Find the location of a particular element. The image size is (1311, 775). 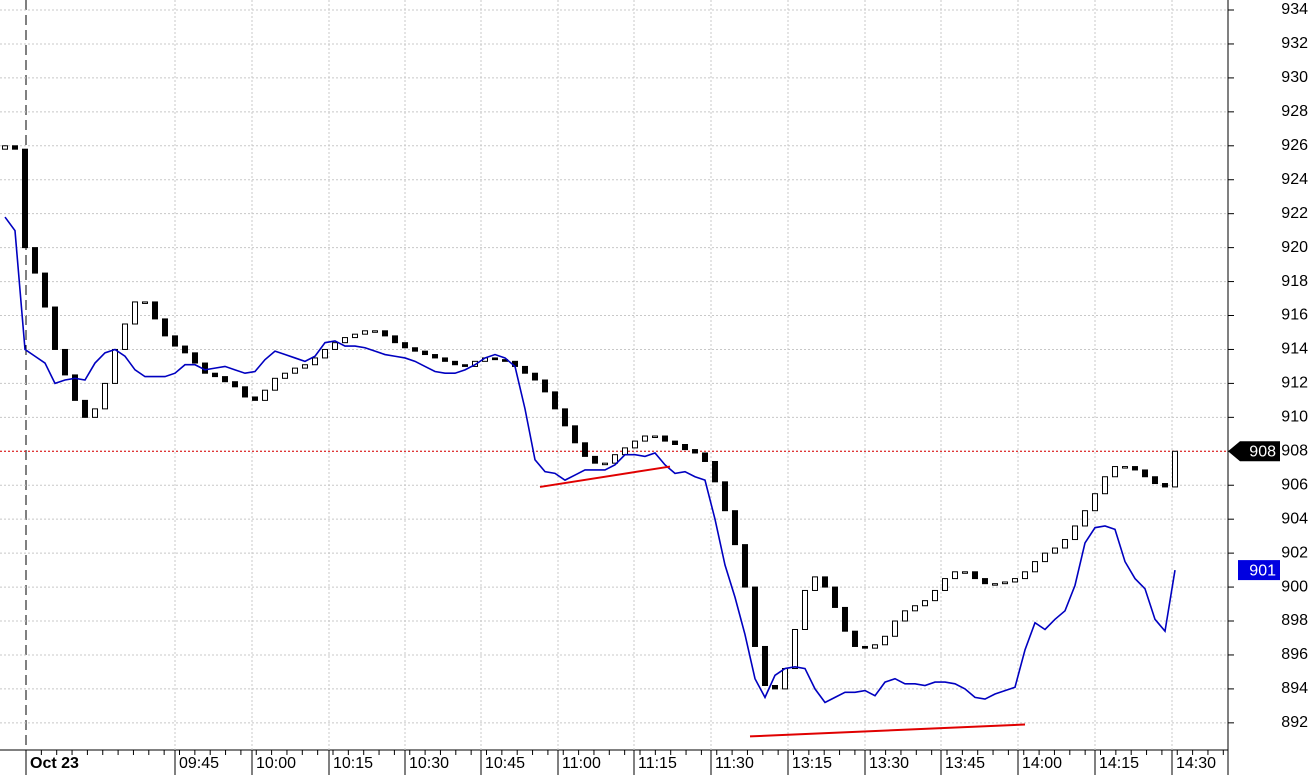

x-tick-label: 14:30 is located at coordinates (1196, 763).